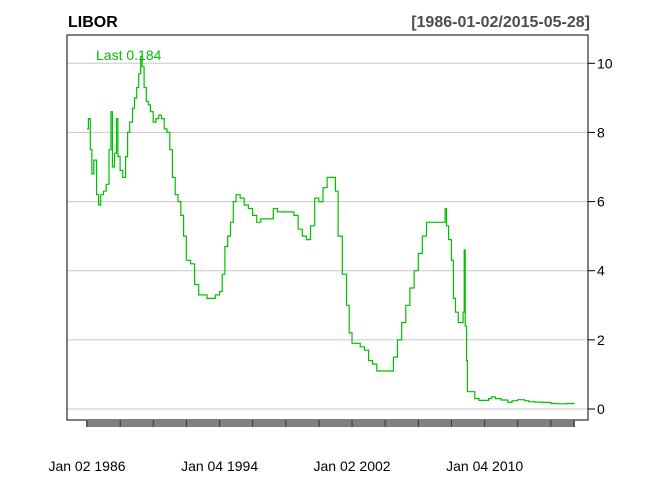  What do you see at coordinates (601, 271) in the screenshot?
I see `y-tick-label: 4` at bounding box center [601, 271].